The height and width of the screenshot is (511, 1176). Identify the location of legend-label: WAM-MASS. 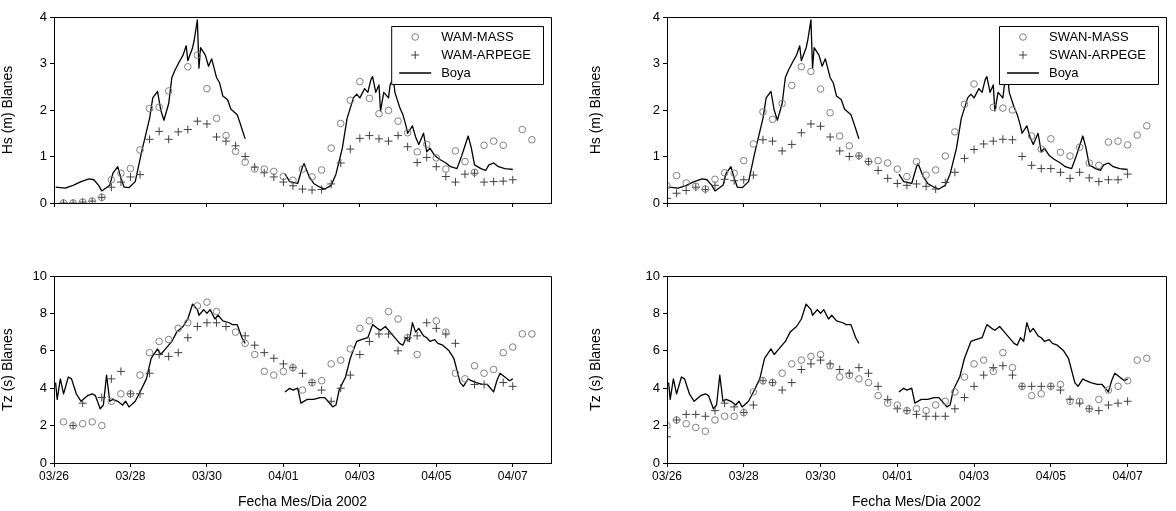
(477, 36).